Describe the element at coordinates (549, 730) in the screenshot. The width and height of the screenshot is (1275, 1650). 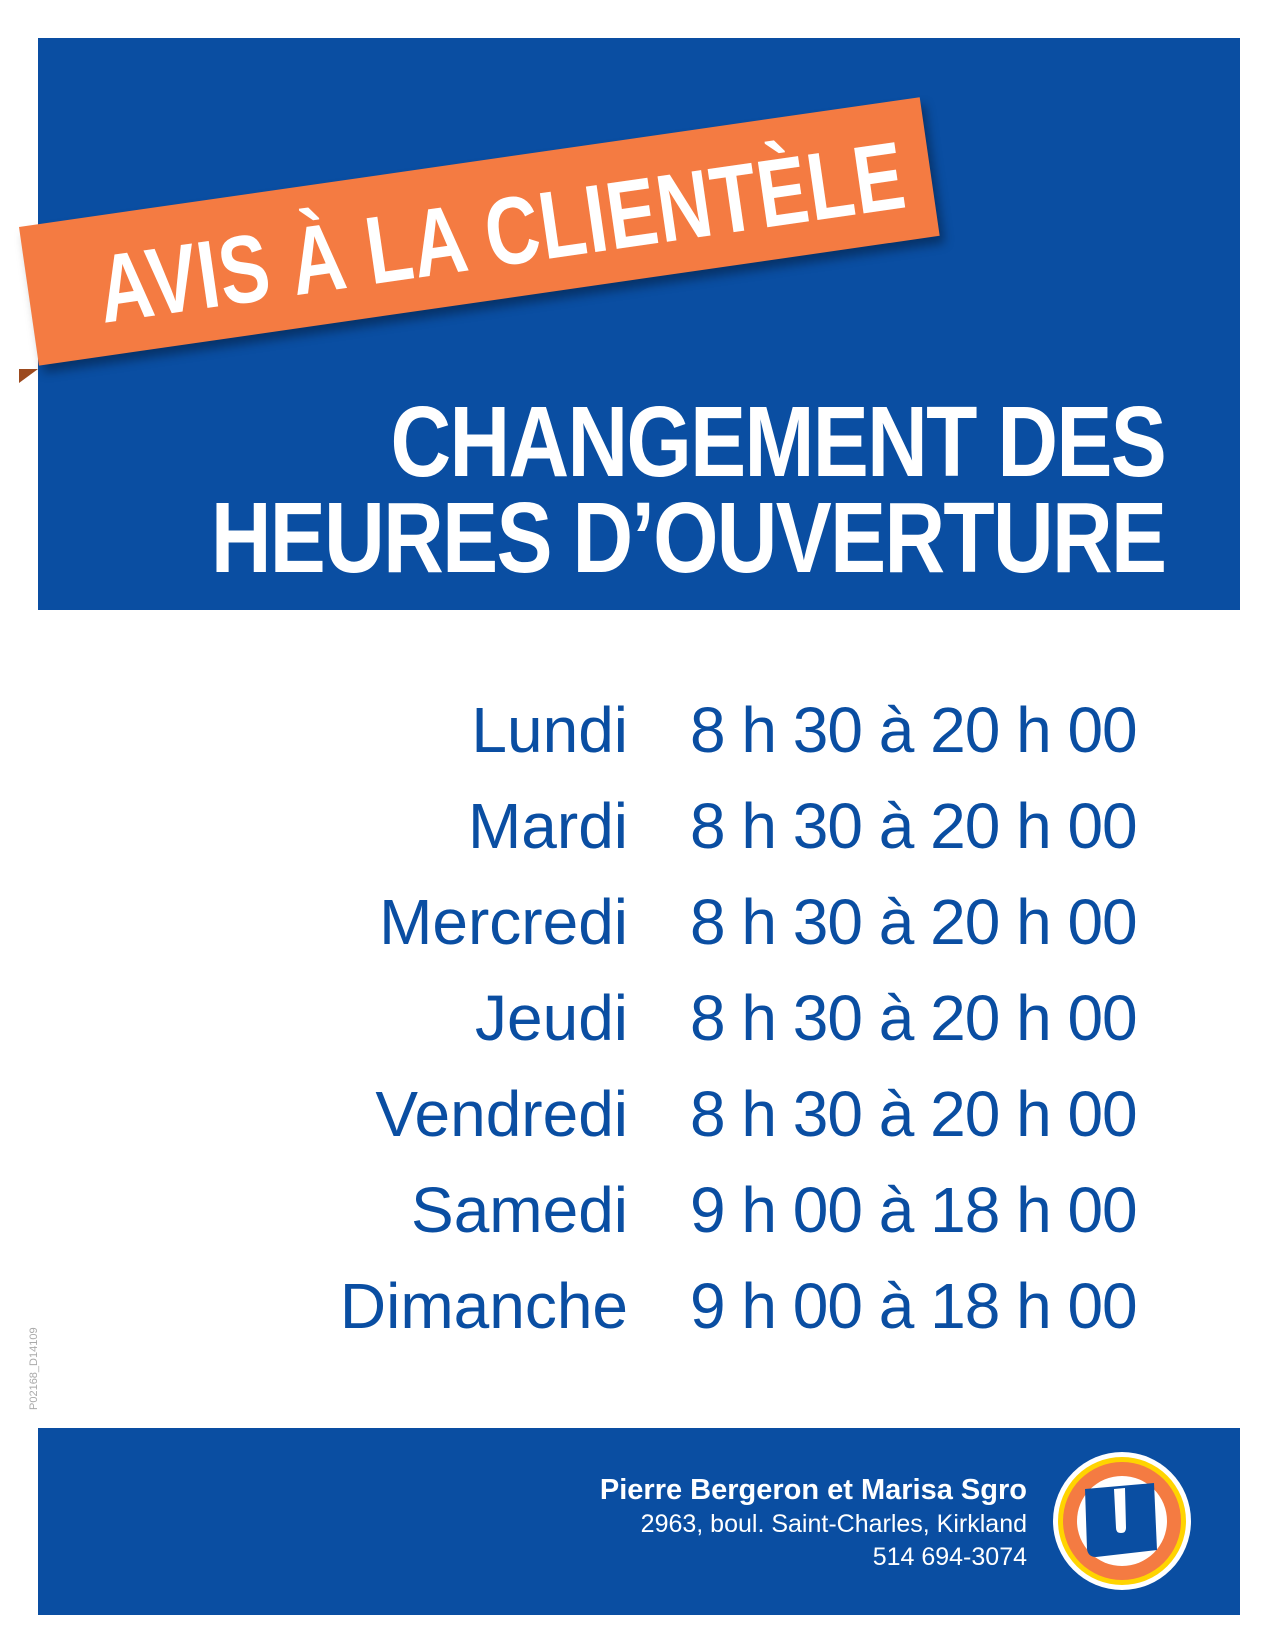
I see `day-label: Lundi` at that location.